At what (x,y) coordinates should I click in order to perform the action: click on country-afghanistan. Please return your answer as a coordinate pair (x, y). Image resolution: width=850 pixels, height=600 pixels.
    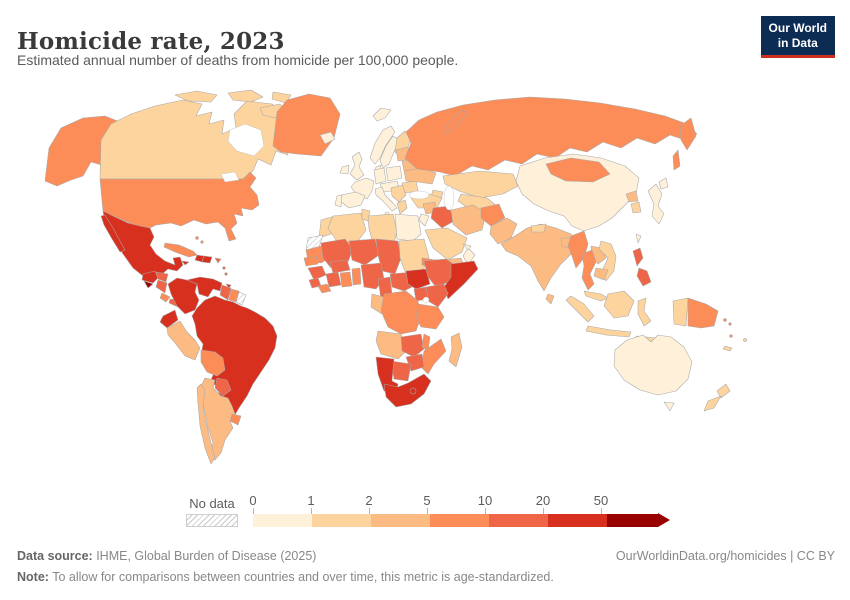
    Looking at the image, I should click on (493, 215).